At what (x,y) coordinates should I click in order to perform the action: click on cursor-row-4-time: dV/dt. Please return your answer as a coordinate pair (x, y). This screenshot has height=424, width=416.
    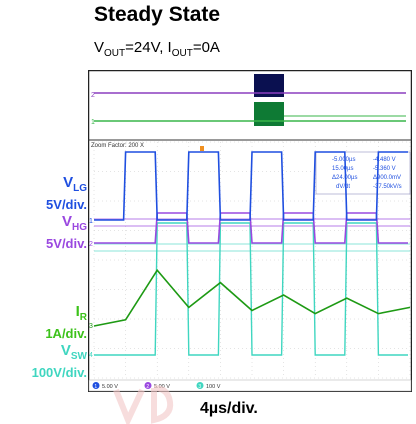
    Looking at the image, I should click on (343, 187).